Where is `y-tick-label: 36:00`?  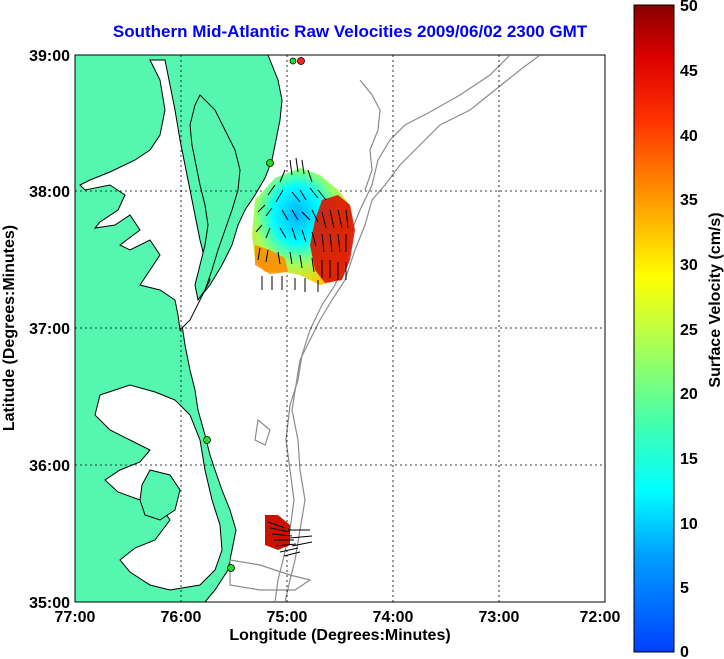 y-tick-label: 36:00 is located at coordinates (49, 466).